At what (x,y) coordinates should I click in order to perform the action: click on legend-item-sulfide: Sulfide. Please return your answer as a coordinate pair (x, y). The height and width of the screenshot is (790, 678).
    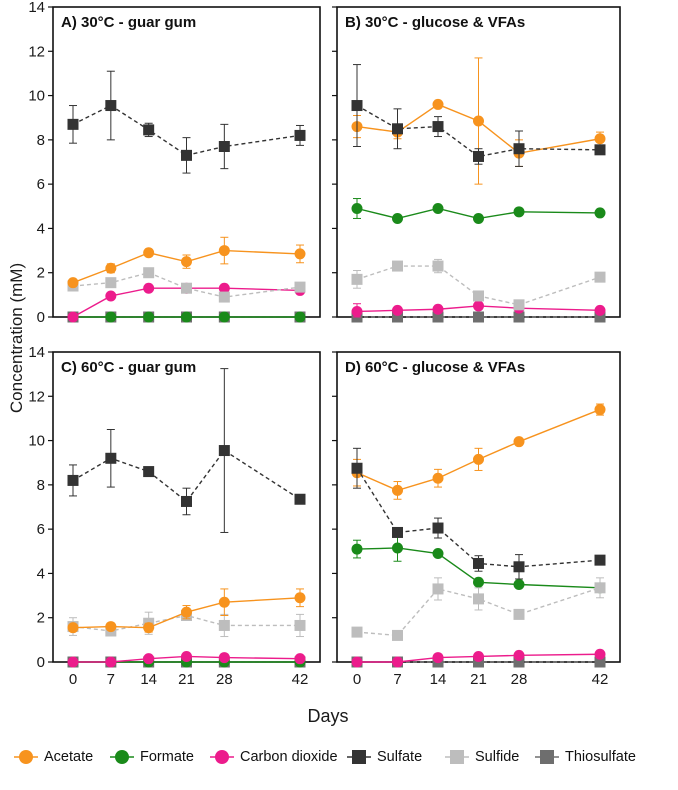
    Looking at the image, I should click on (482, 757).